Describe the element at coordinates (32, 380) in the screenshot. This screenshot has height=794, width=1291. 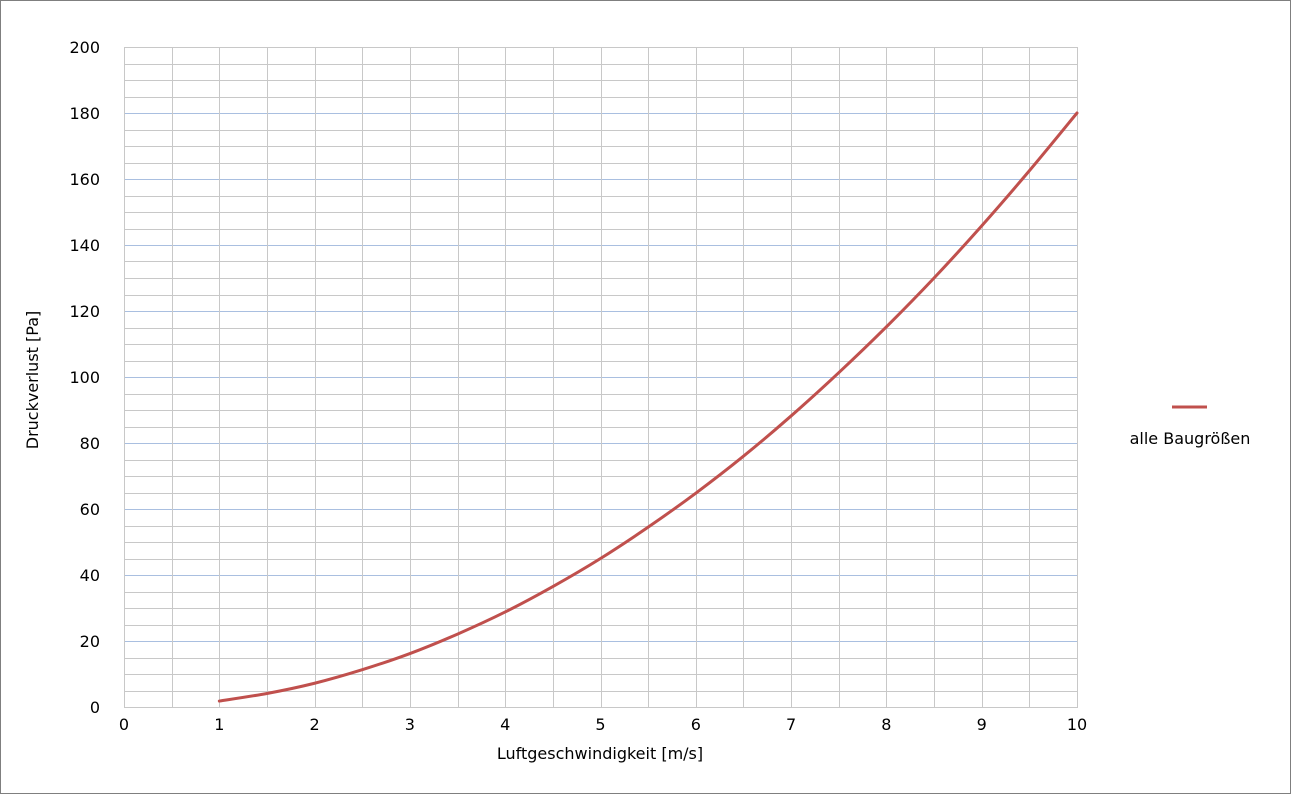
I see `y-axis-title: Druckverlust [Pa]` at that location.